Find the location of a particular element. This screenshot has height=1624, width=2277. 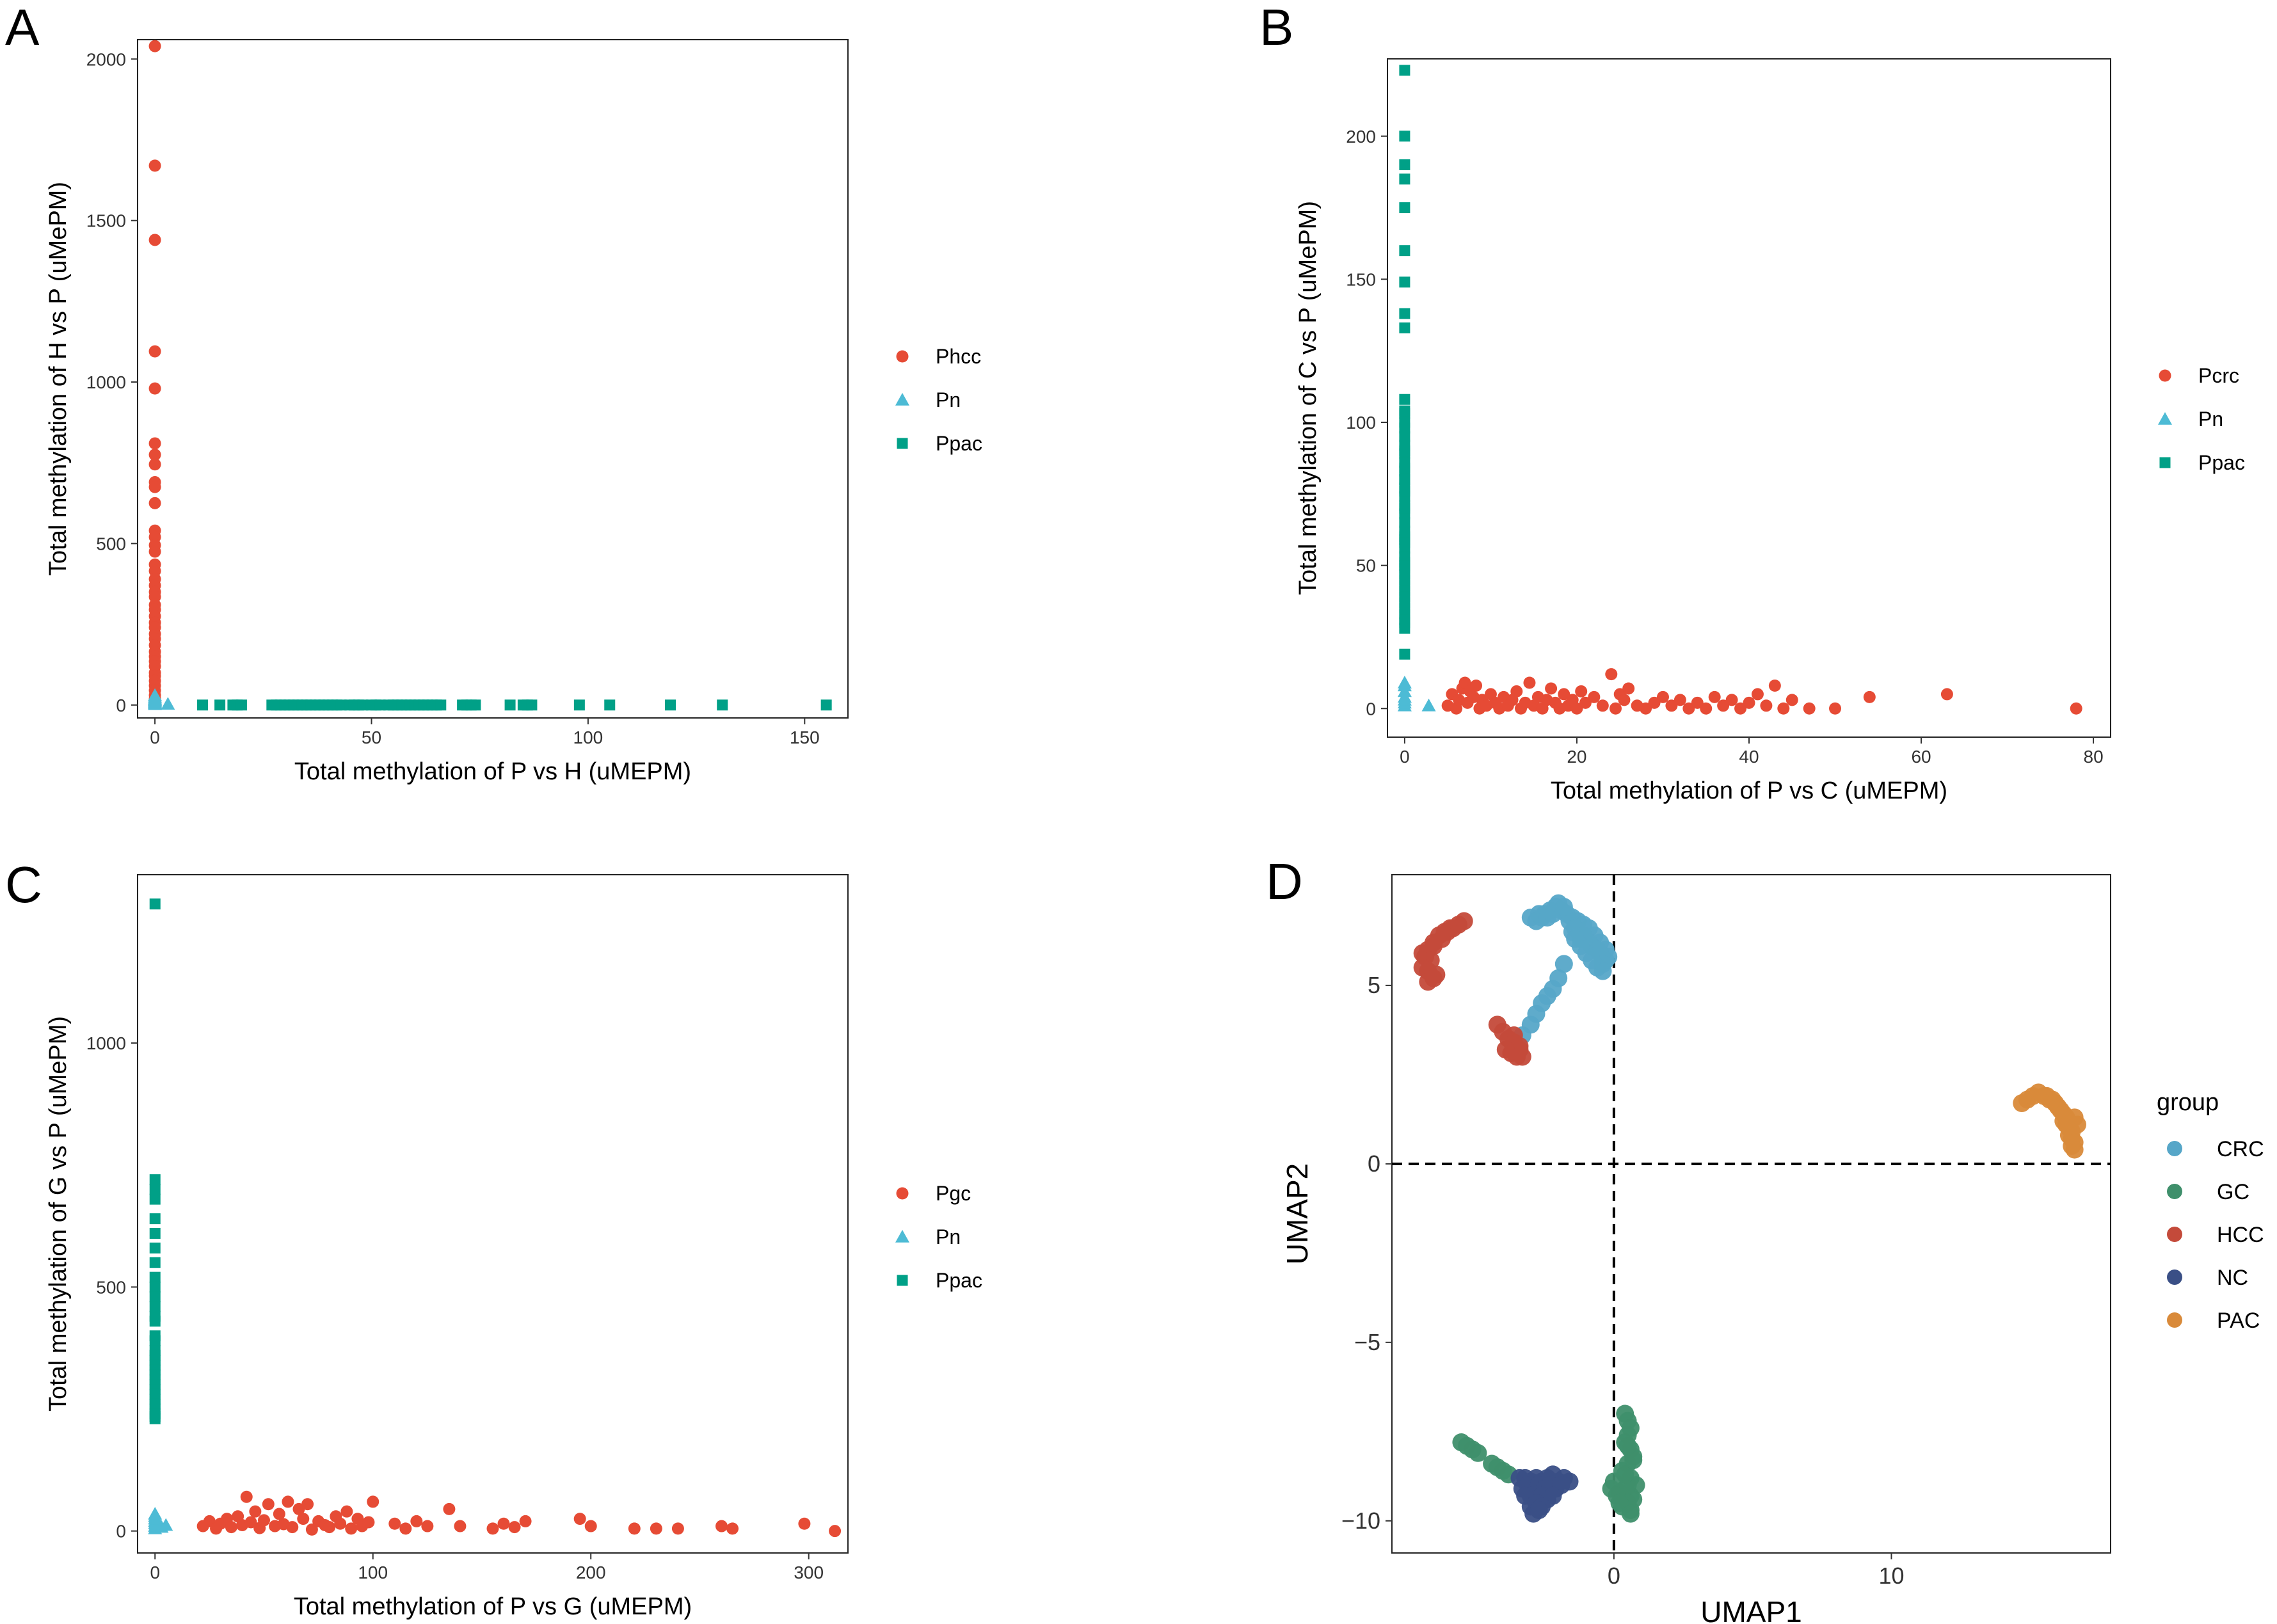

legend-label: GC is located at coordinates (2233, 1192).